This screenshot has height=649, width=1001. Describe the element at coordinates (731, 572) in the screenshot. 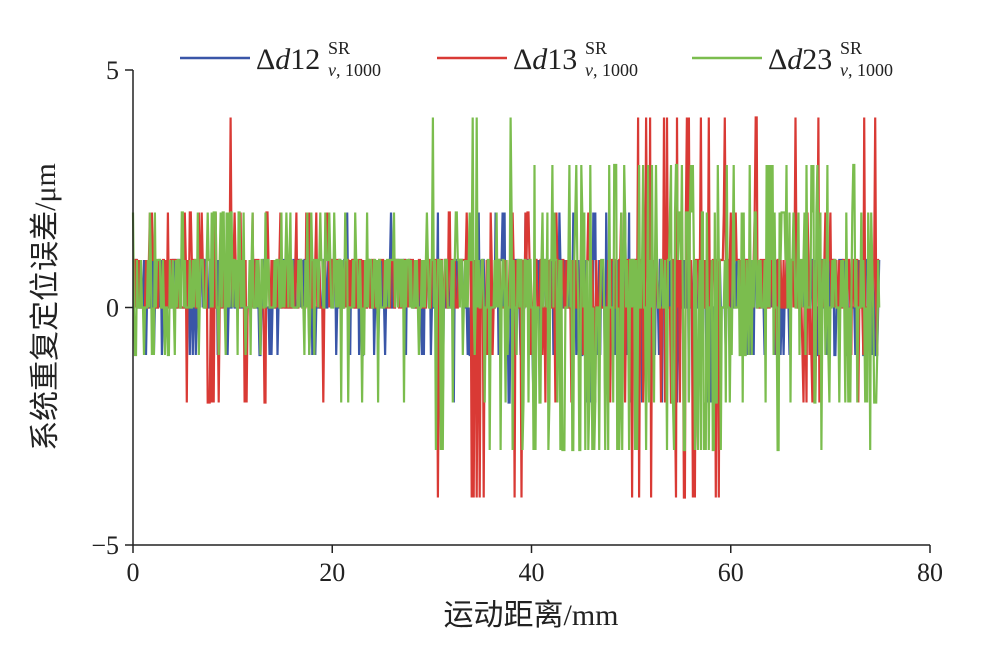

I see `x-tick-label: 60` at that location.